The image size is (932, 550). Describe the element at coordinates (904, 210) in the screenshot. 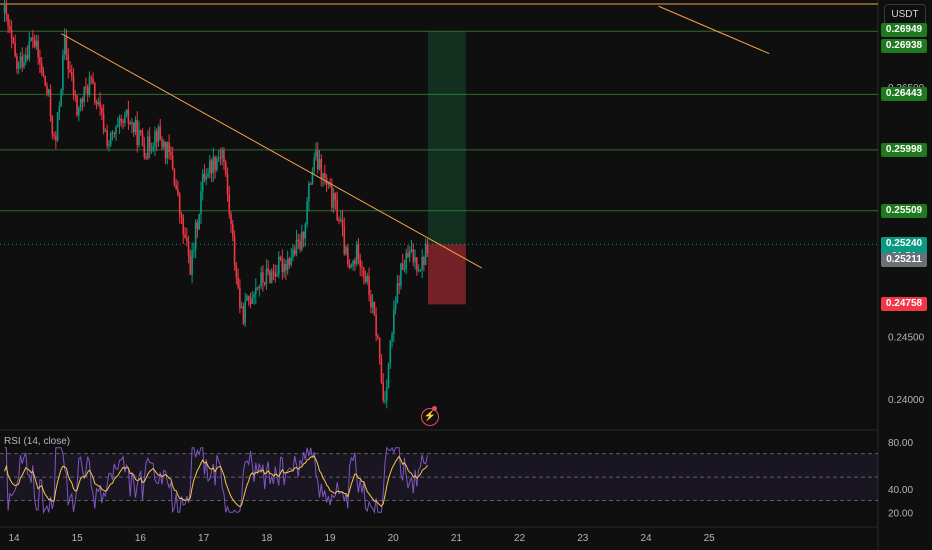

I see `level-price-label: 0.25509` at that location.